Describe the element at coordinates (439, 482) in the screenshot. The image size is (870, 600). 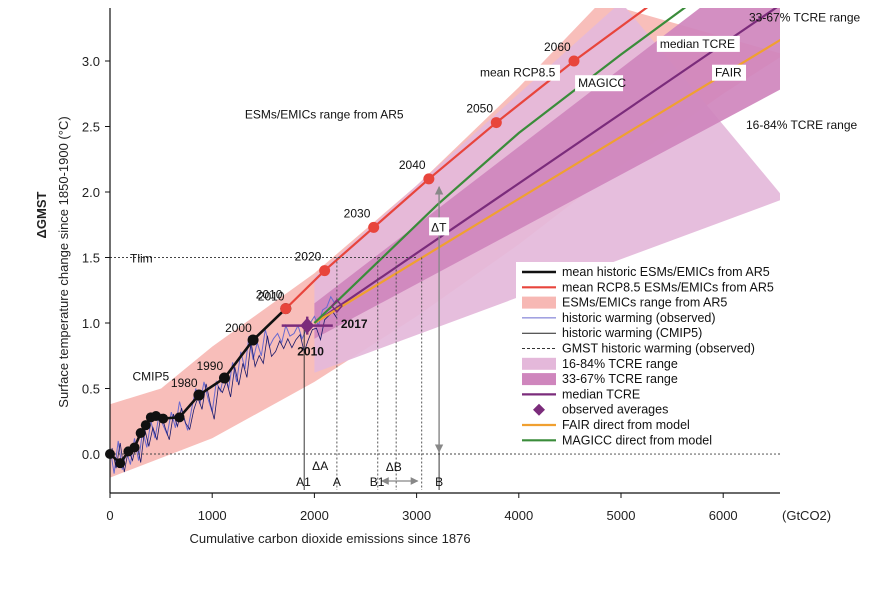
I see `vline-label-b: B` at that location.